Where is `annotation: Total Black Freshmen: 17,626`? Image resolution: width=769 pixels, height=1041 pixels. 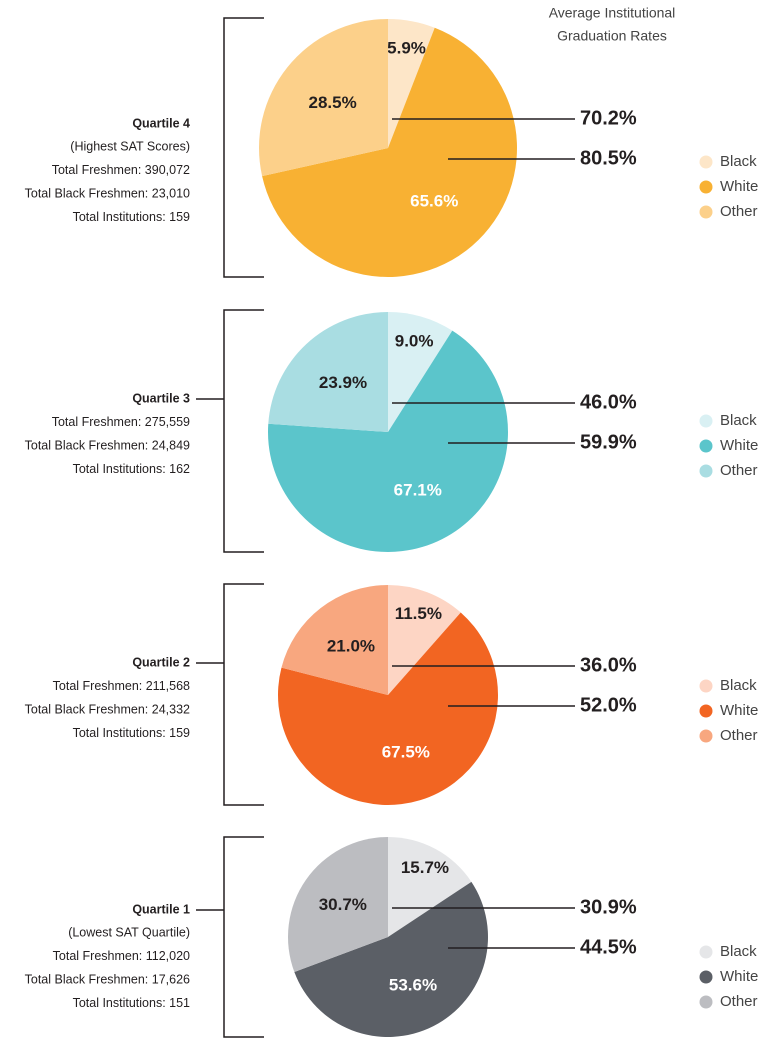
annotation: Total Black Freshmen: 17,626 is located at coordinates (107, 979).